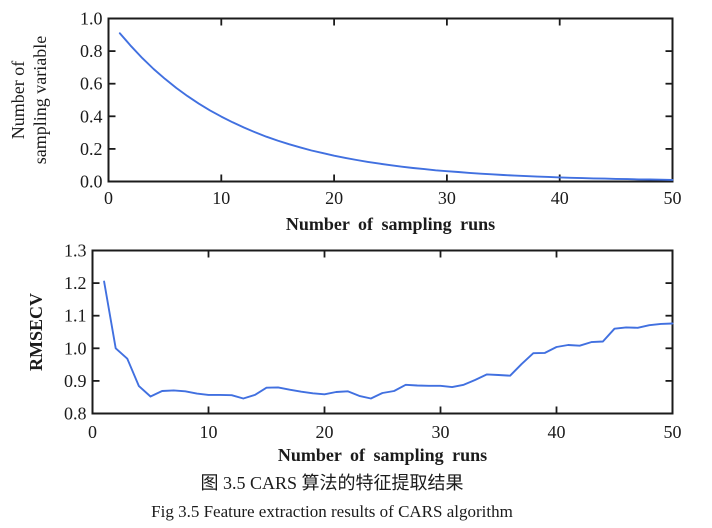 This screenshot has height=528, width=712. What do you see at coordinates (91, 116) in the screenshot?
I see `y-tick-label: 0.4` at bounding box center [91, 116].